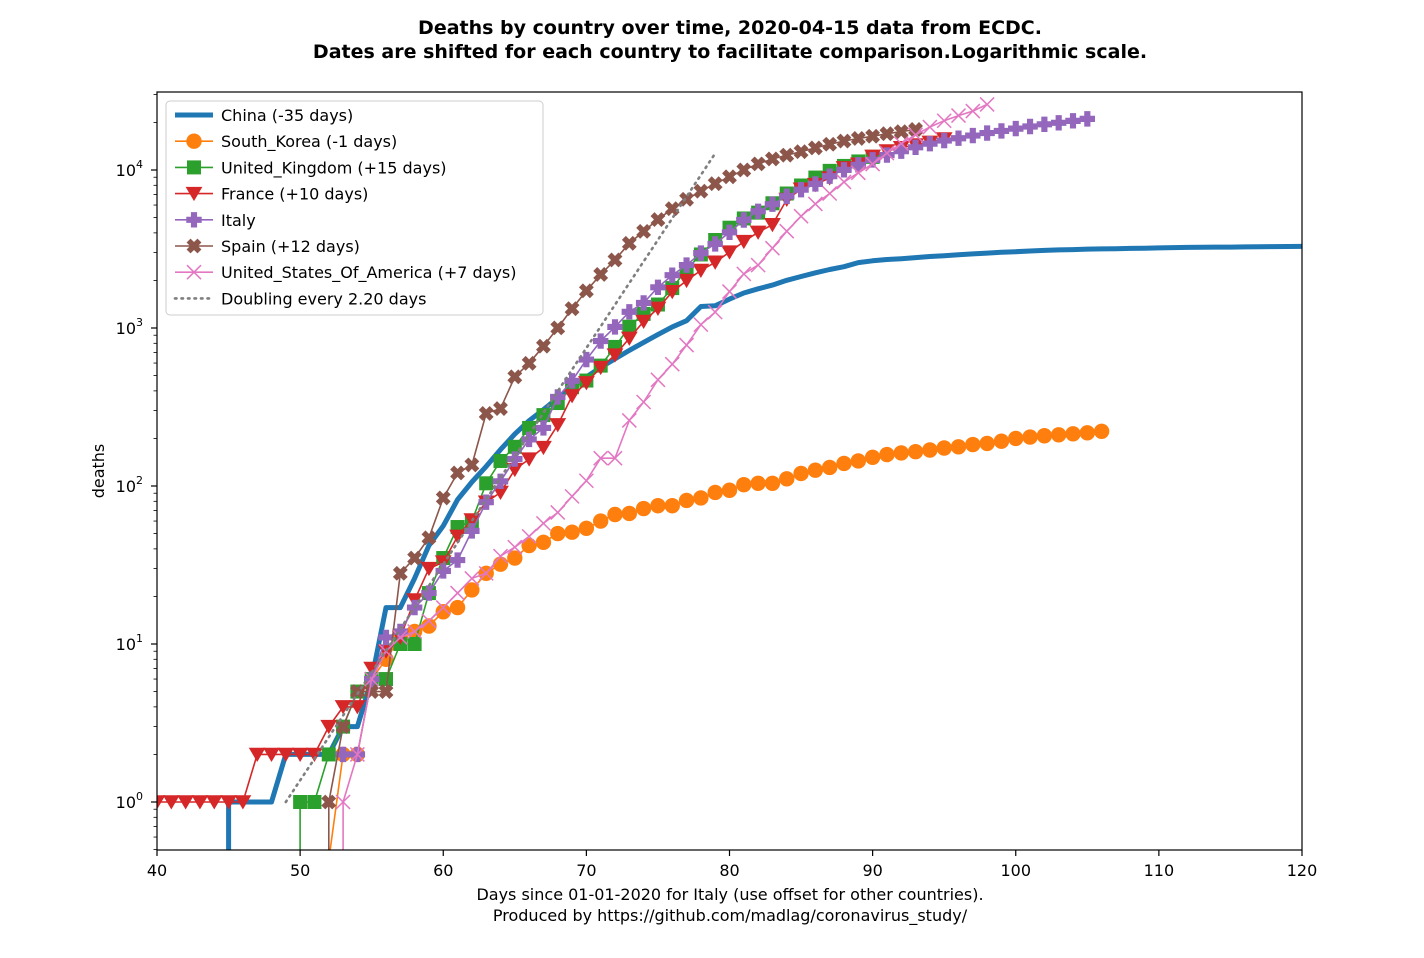 Image resolution: width=1424 pixels, height=958 pixels. Describe the element at coordinates (267, 246) in the screenshot. I see `legend-entry: Spain (+12 days)` at that location.